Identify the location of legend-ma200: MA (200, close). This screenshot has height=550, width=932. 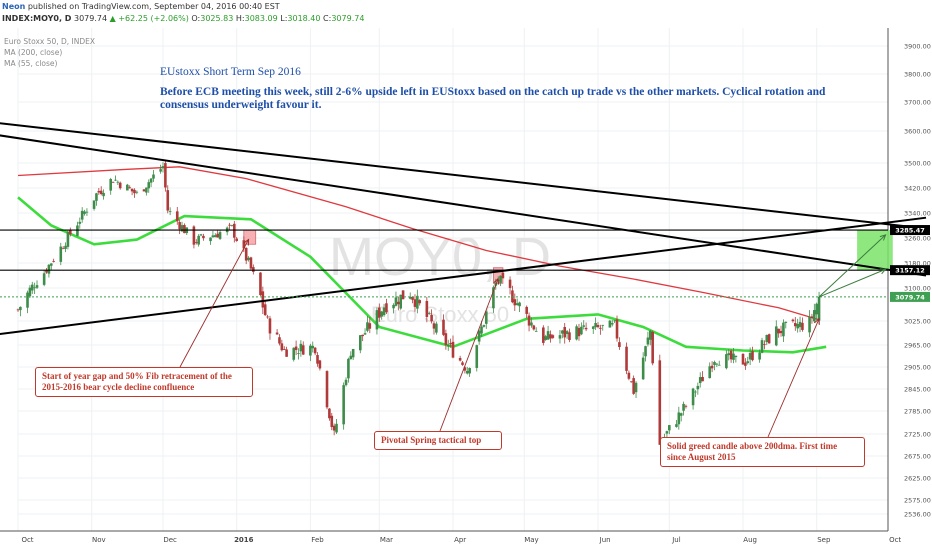
(33, 52).